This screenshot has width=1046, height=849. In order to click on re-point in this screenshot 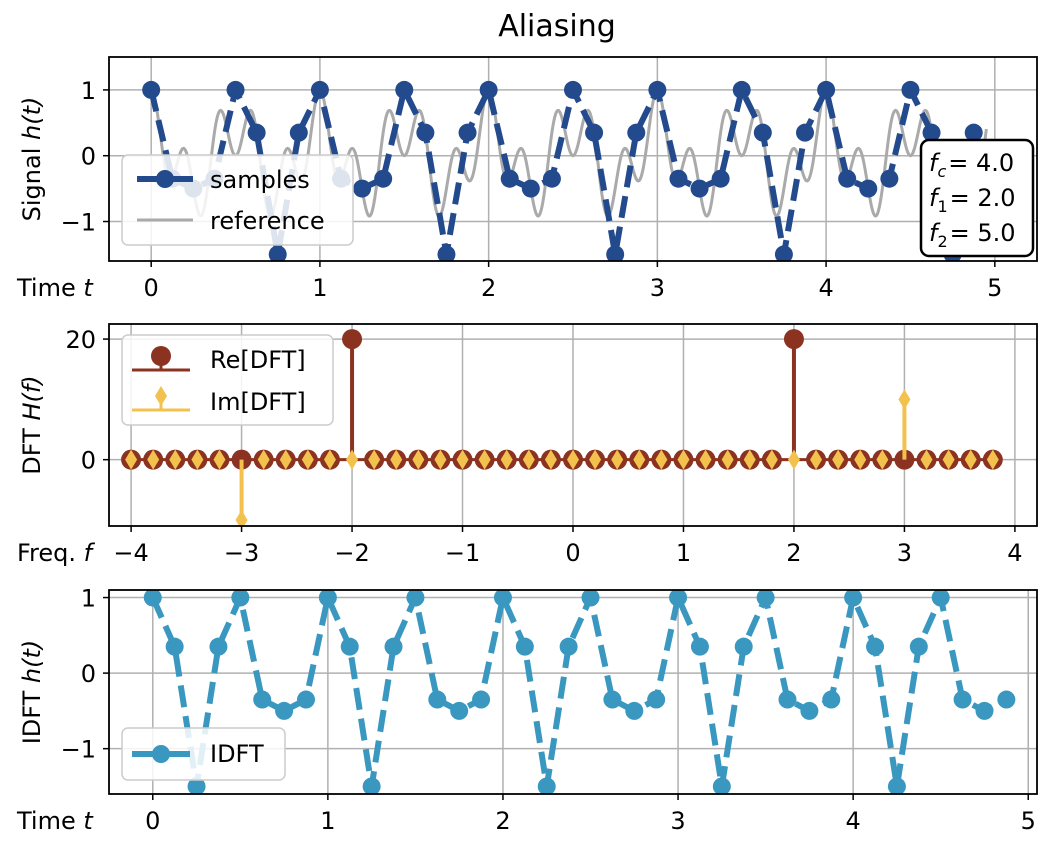, I will do `click(793, 339)`.